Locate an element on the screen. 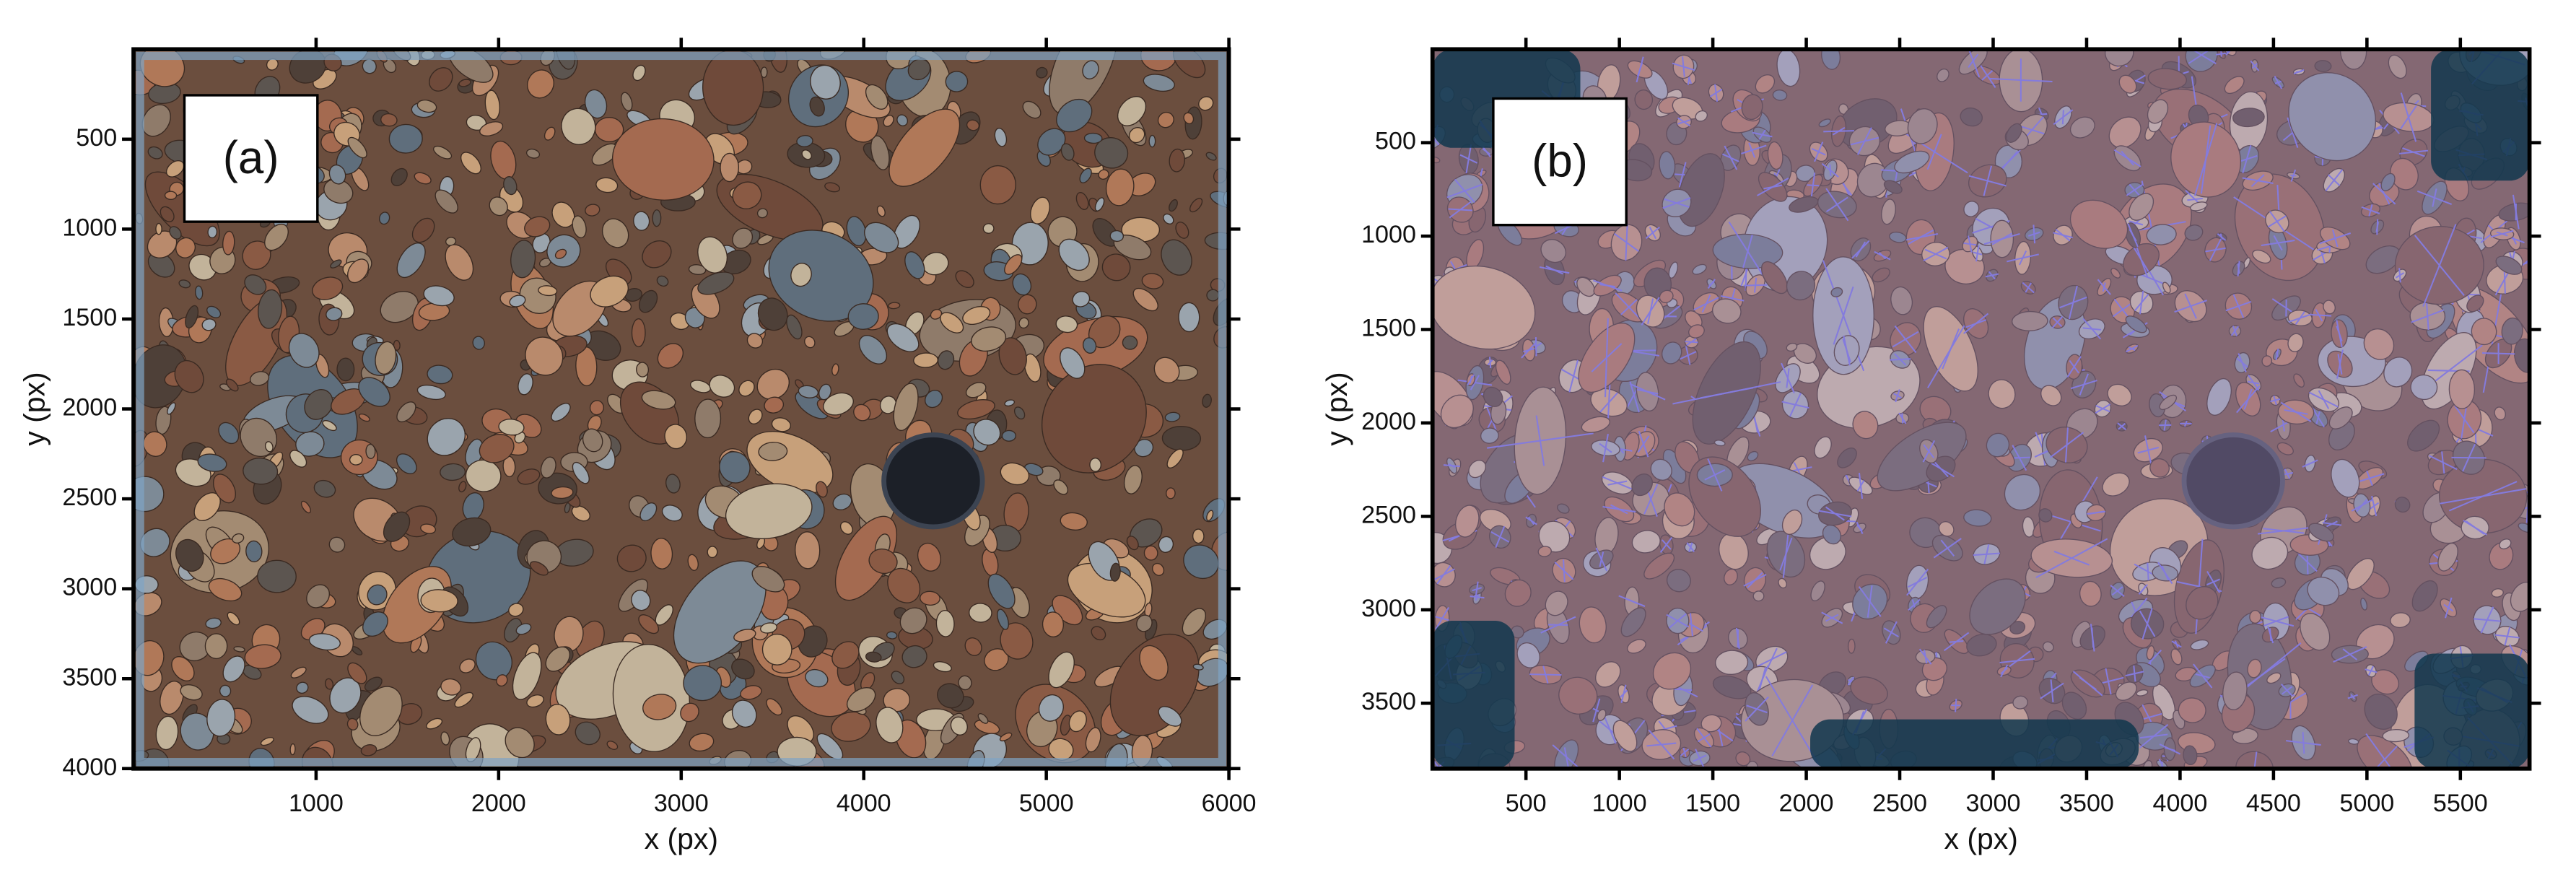 The height and width of the screenshot is (877, 2576). x-tick-label: 2000 is located at coordinates (1806, 803).